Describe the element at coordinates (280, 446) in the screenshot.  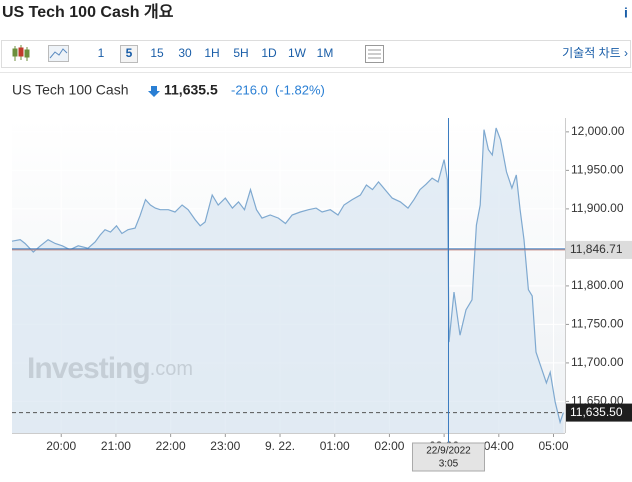
I see `x-tick-label: 9. 22.` at that location.